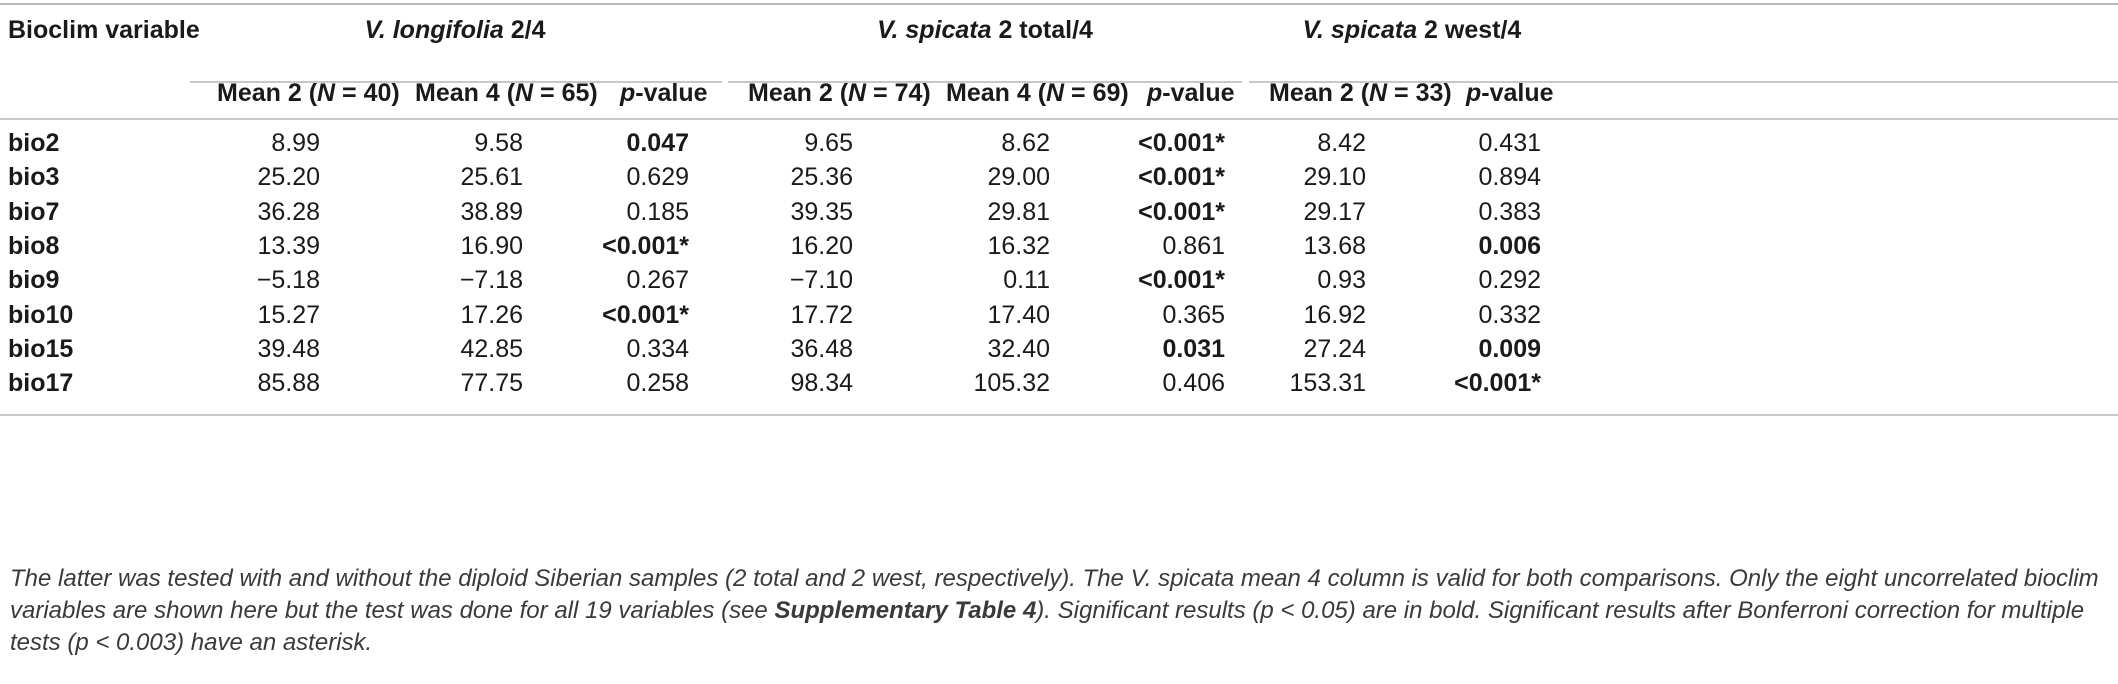 The width and height of the screenshot is (2118, 684). I want to click on cell-pvalue-longifolia: 0.334, so click(657, 349).